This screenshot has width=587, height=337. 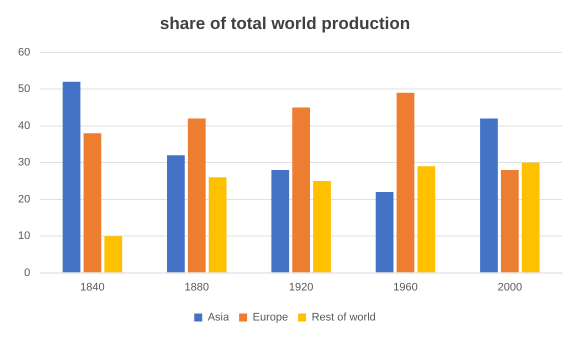 I want to click on x-tick-label: 1840, so click(x=92, y=287).